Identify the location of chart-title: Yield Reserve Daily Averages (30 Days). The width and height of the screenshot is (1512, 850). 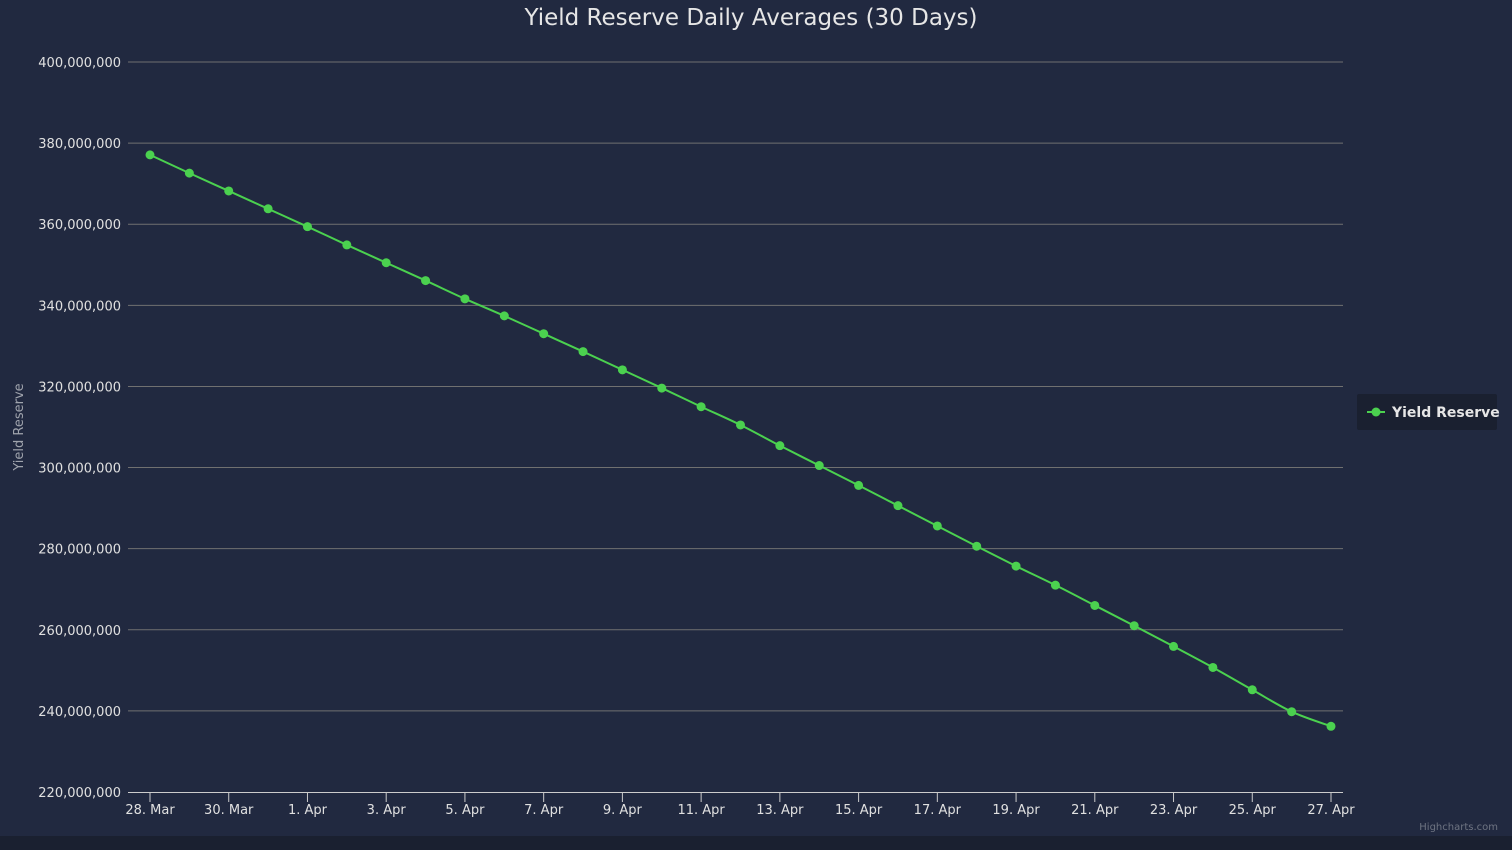
(750, 18).